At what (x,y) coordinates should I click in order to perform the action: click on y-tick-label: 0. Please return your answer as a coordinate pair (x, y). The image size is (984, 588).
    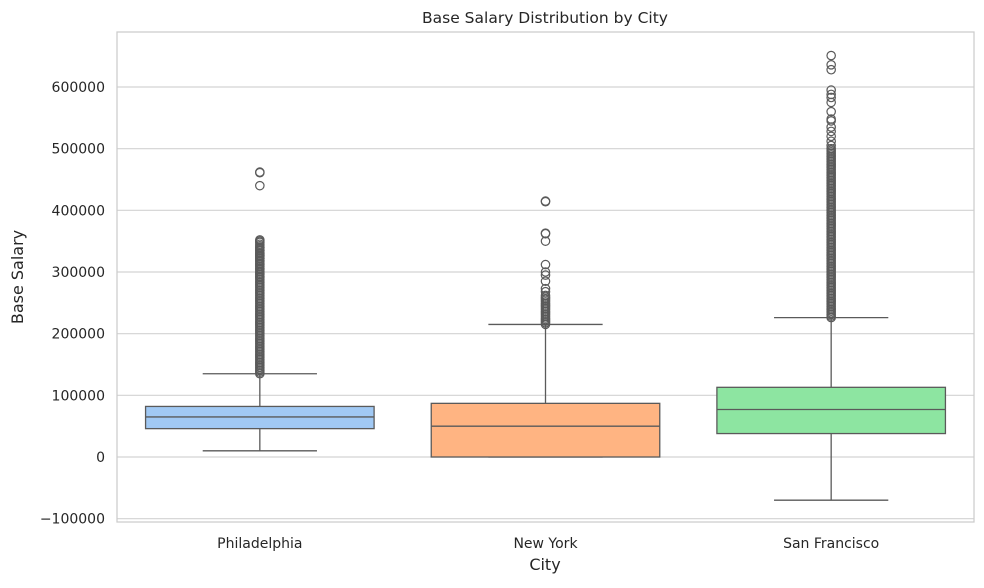
    Looking at the image, I should click on (100, 458).